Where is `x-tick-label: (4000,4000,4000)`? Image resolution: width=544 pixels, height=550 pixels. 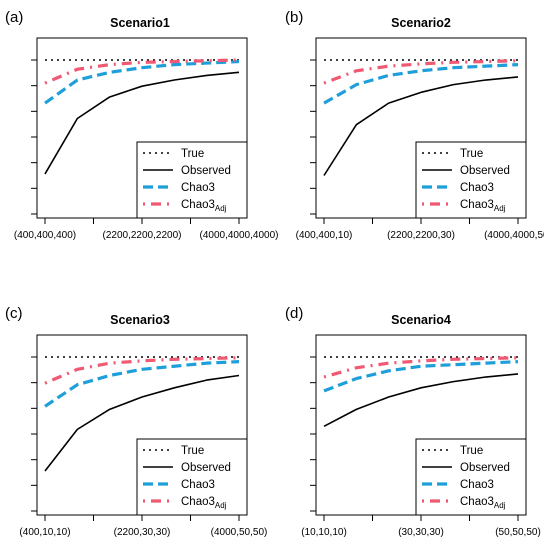
x-tick-label: (4000,4000,4000) is located at coordinates (239, 235).